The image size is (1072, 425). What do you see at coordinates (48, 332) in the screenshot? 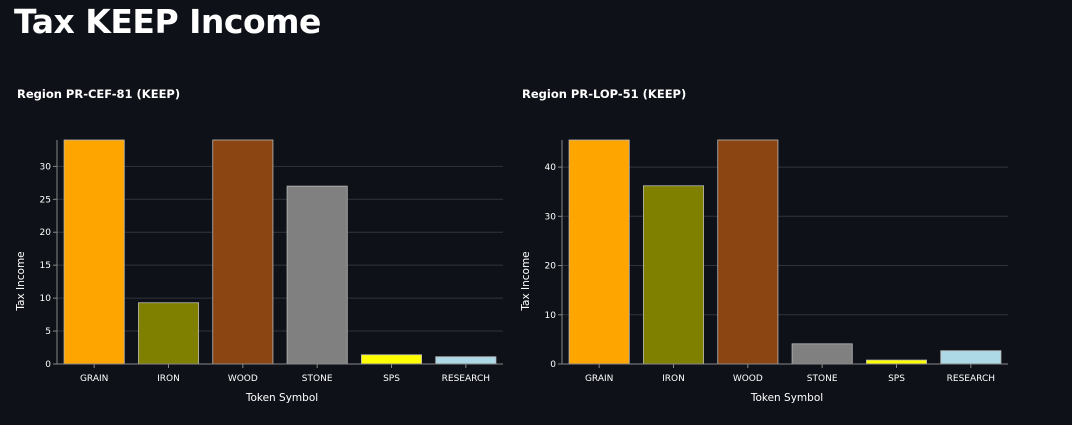
I see `y-tick-label: 5` at bounding box center [48, 332].